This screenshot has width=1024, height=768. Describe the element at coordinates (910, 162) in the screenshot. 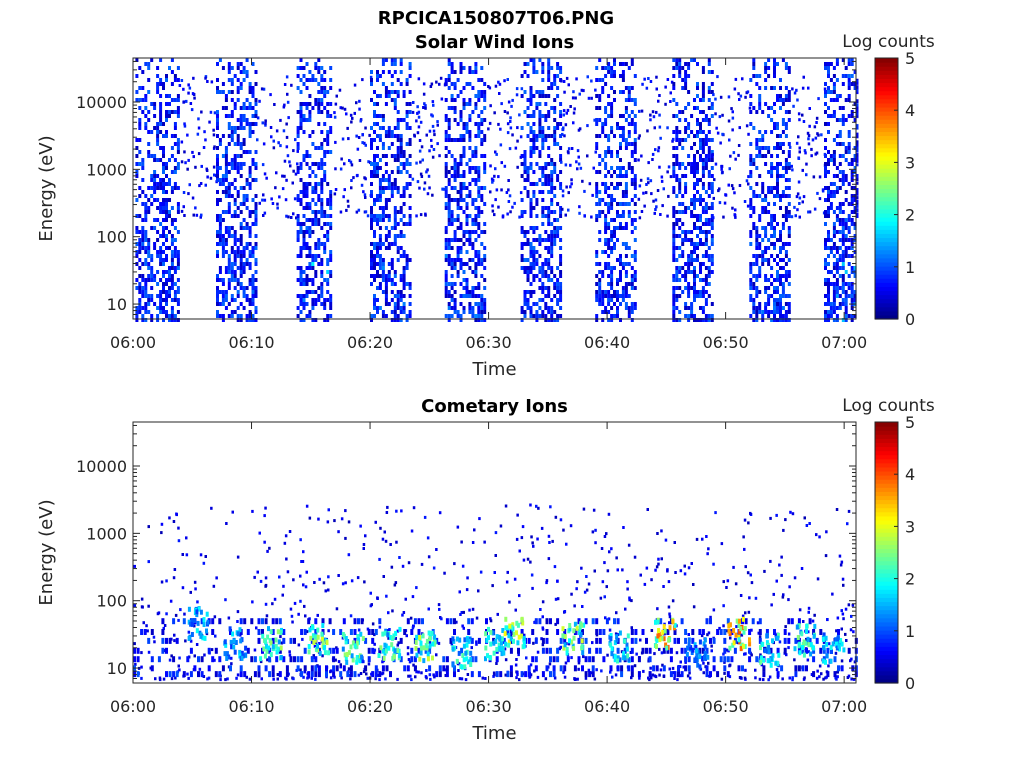

I see `colorbar-tick-label: 3` at that location.